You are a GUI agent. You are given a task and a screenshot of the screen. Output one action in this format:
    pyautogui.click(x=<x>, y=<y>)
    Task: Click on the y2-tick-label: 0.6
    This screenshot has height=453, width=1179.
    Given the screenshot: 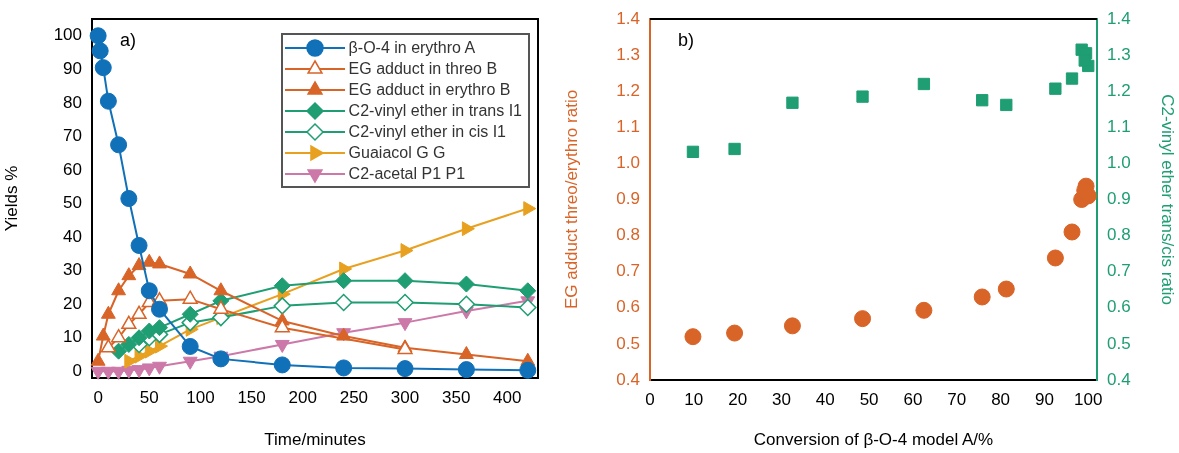 What is the action you would take?
    pyautogui.click(x=1119, y=307)
    